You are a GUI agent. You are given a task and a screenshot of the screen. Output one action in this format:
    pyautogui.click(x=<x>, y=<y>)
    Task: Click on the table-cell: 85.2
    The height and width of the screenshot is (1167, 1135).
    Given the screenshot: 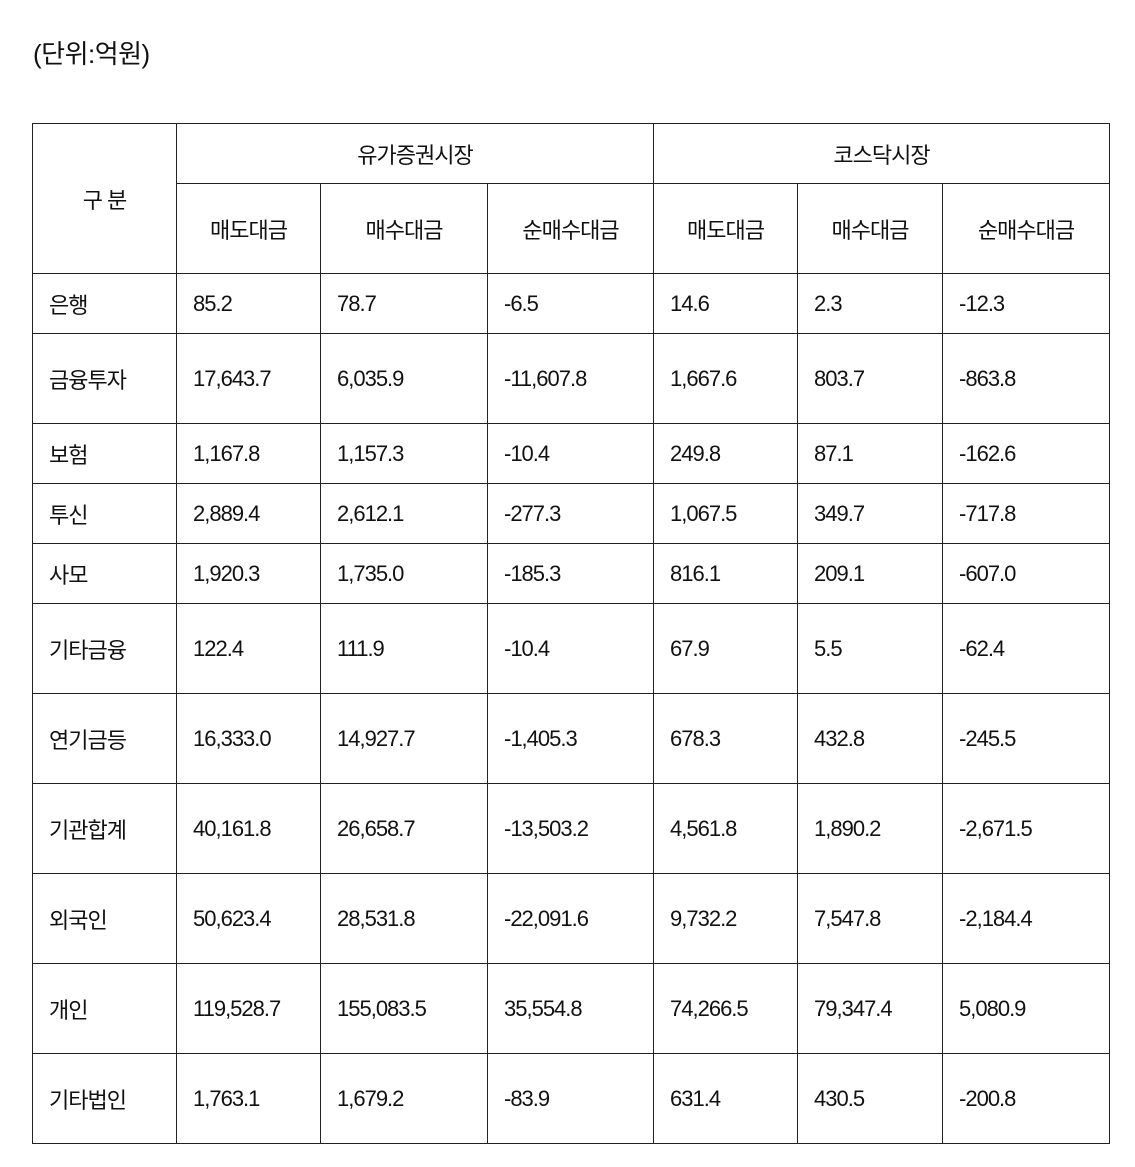 What is the action you would take?
    pyautogui.click(x=248, y=303)
    